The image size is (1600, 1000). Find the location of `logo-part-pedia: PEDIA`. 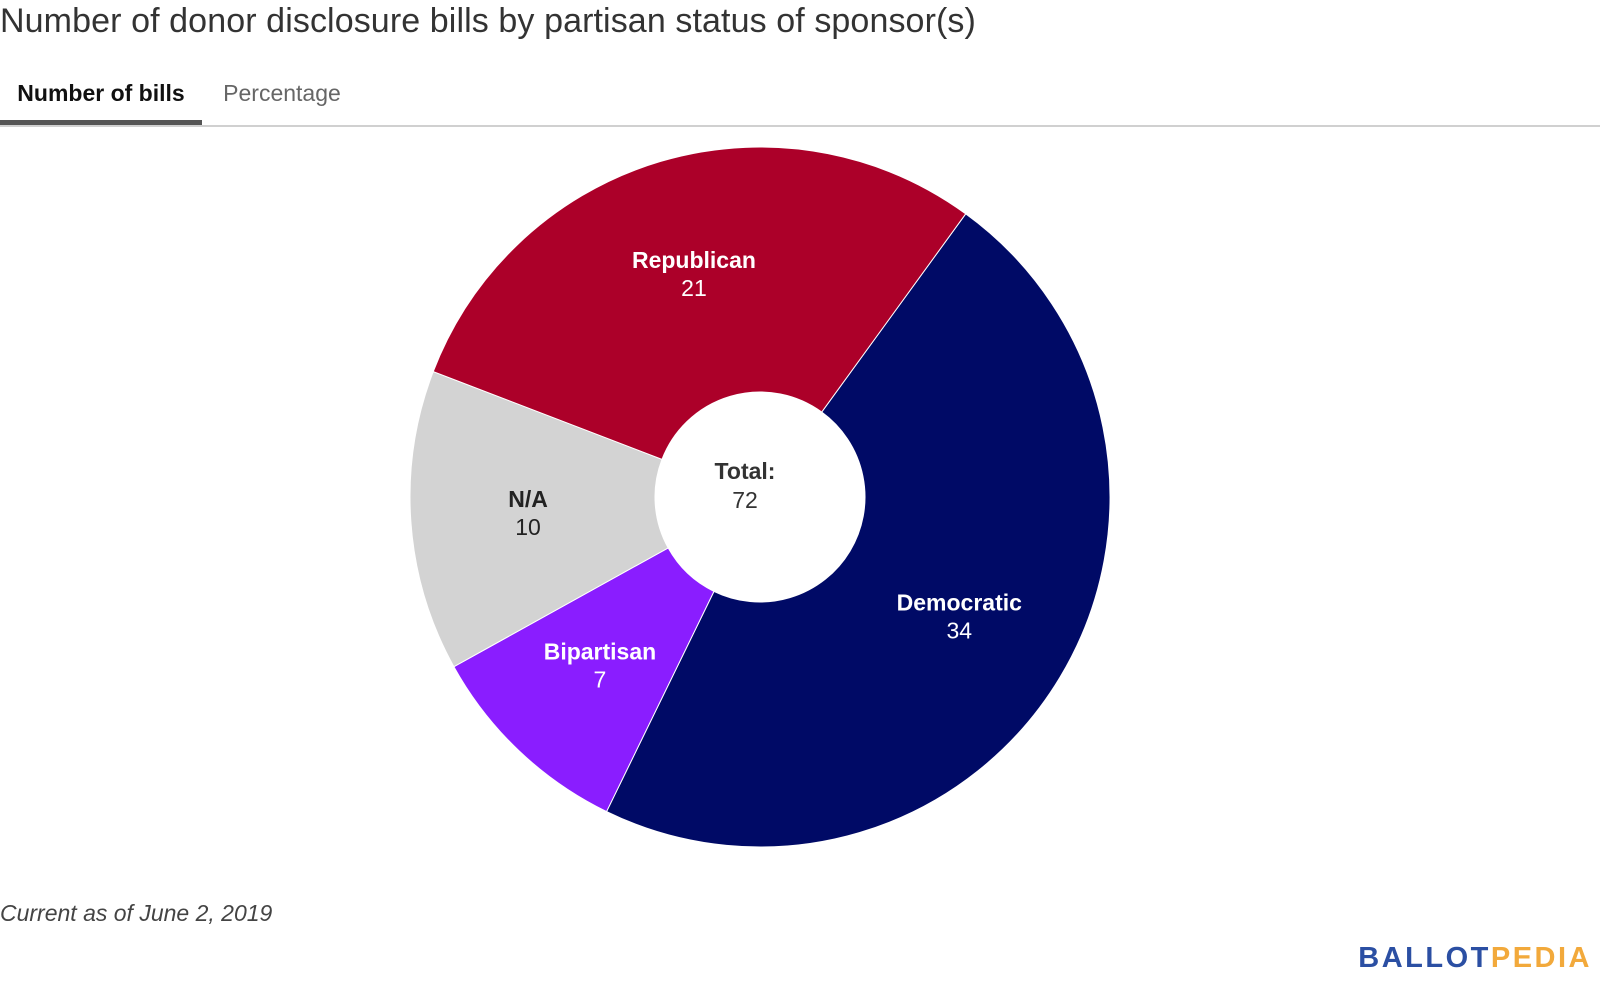

logo-part-pedia: PEDIA is located at coordinates (1541, 958).